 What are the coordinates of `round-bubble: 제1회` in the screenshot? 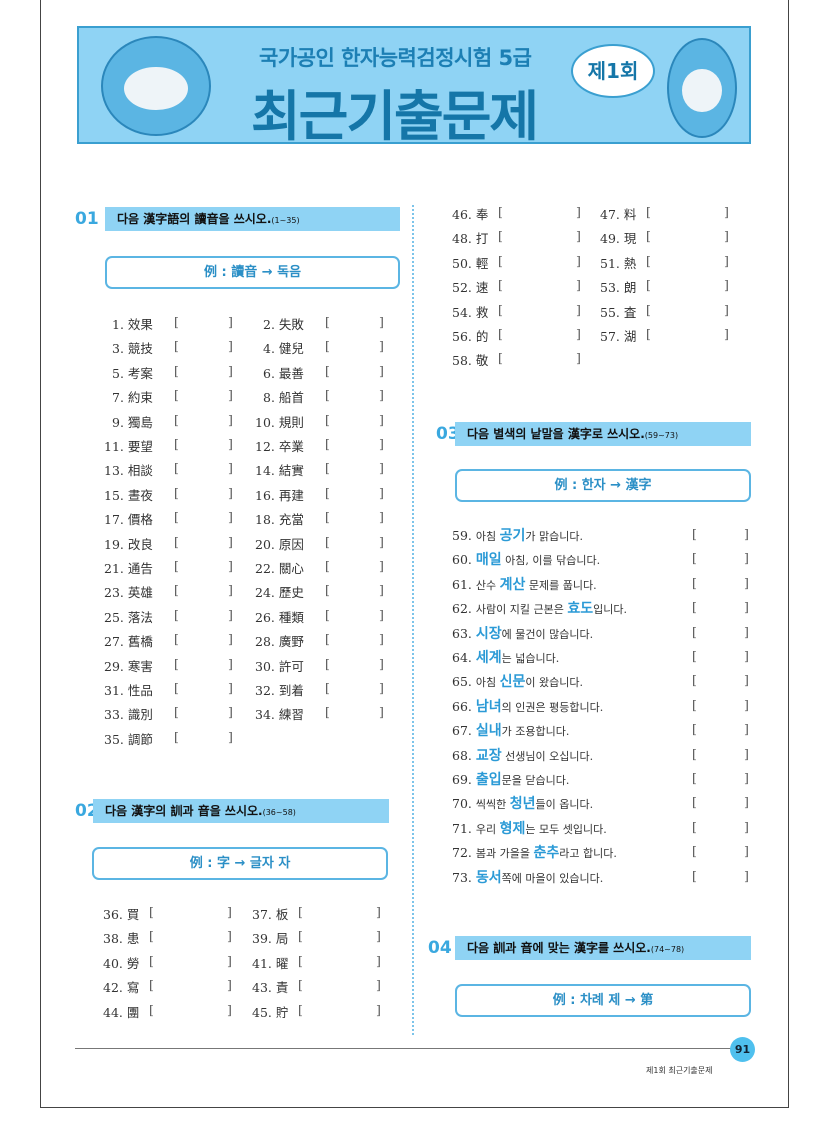 It's located at (613, 71).